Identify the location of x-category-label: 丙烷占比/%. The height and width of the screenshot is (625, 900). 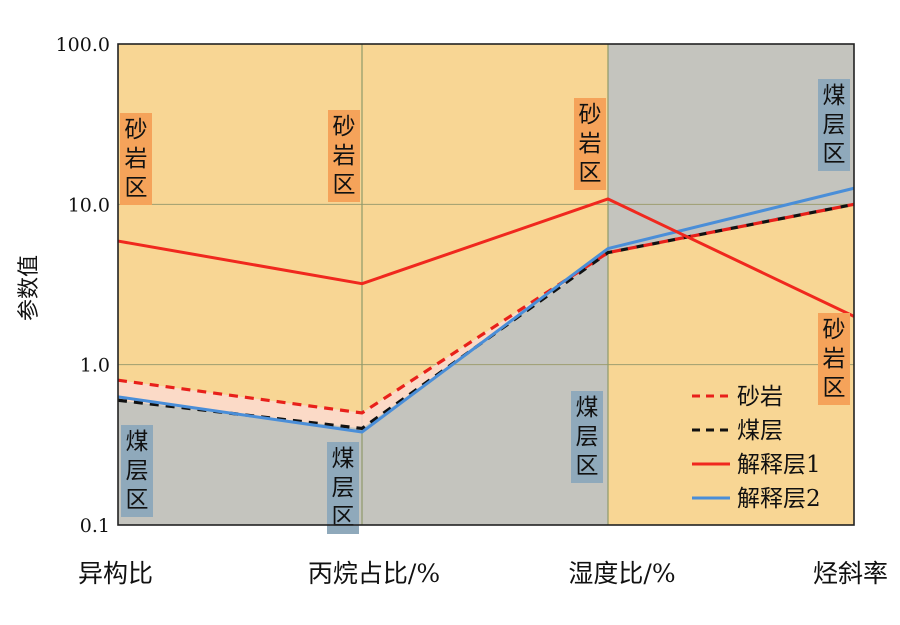
(374, 573).